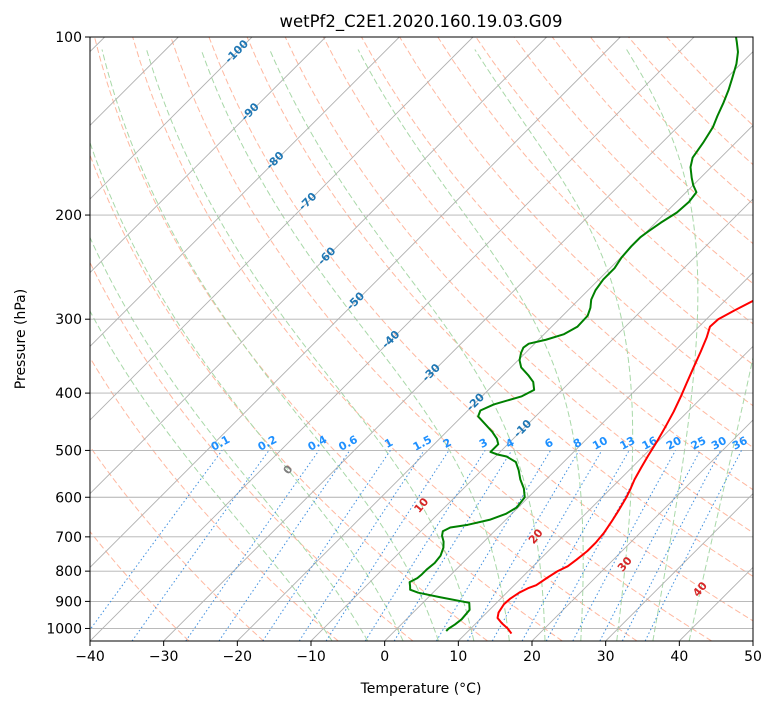  What do you see at coordinates (475, 401) in the screenshot?
I see `dry-adiabat-label: -20` at bounding box center [475, 401].